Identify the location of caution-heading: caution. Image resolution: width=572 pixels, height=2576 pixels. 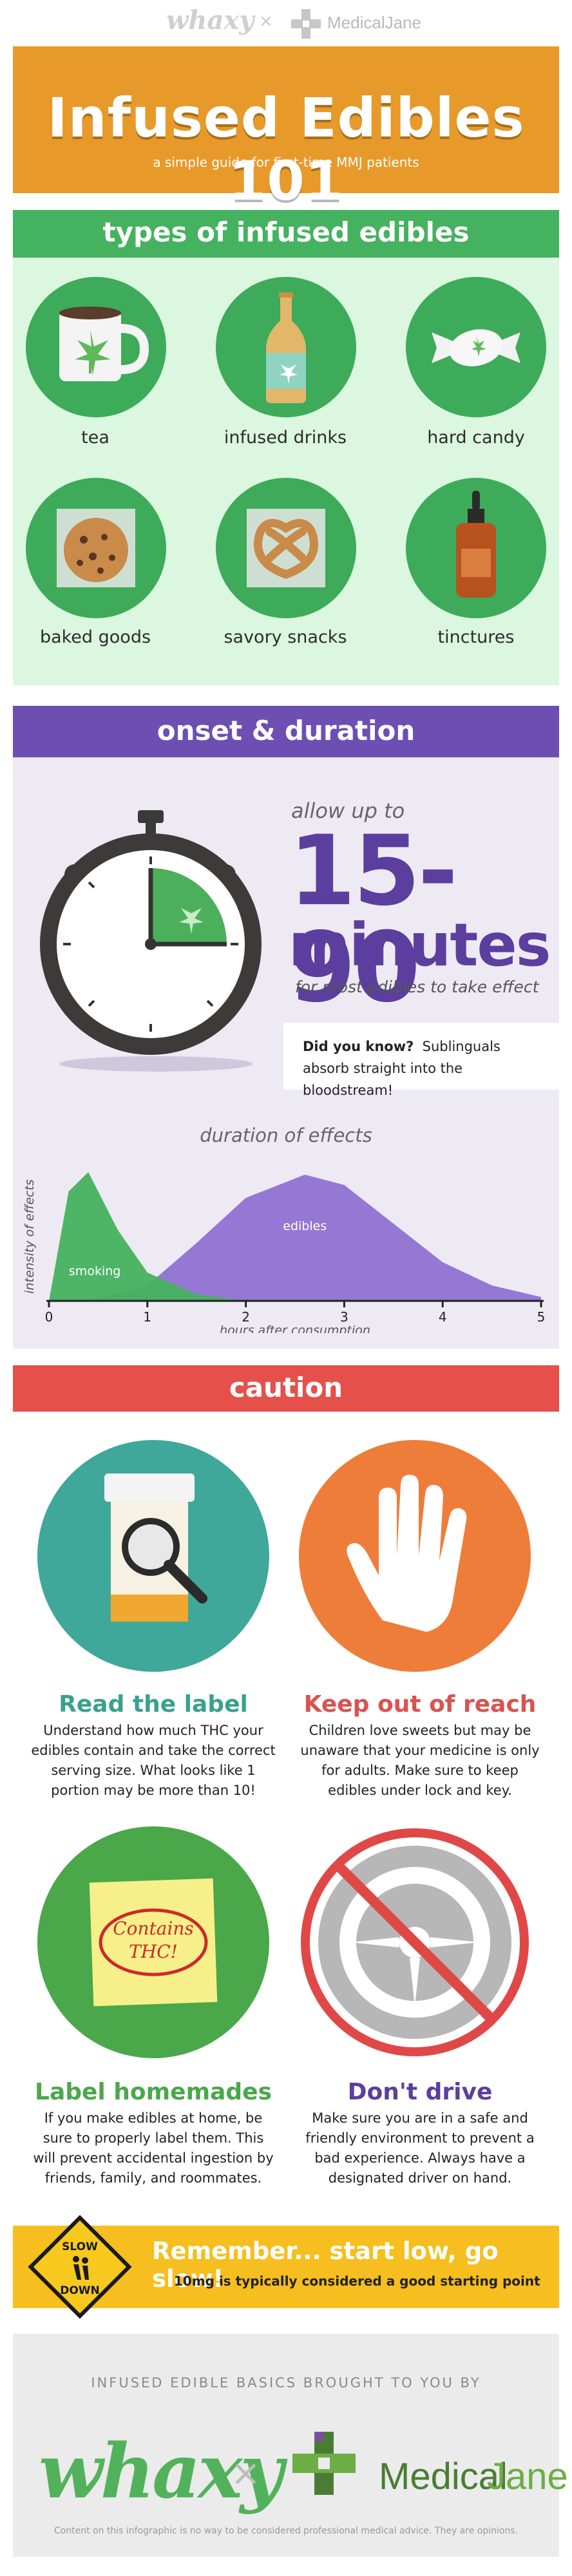
(286, 1387).